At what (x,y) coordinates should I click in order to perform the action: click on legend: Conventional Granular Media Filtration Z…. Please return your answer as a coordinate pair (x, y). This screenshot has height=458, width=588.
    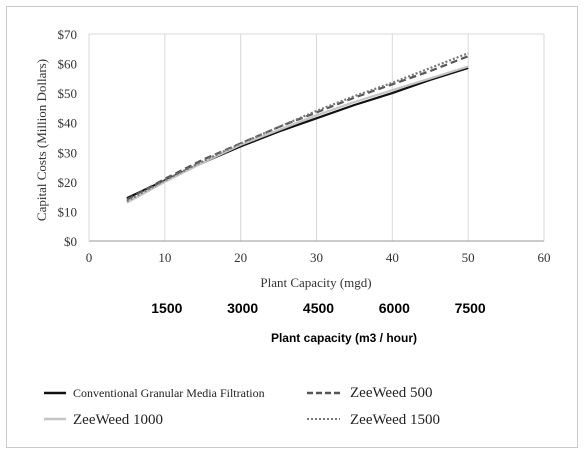
    Looking at the image, I should click on (242, 406).